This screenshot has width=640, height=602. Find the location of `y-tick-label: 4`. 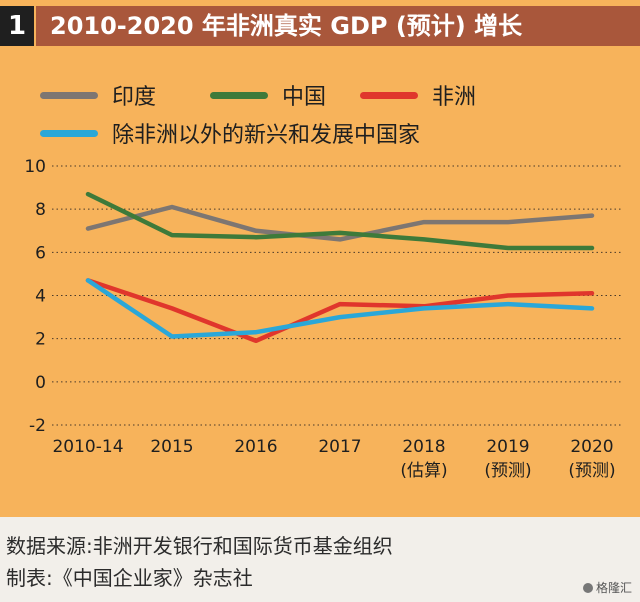

y-tick-label: 4 is located at coordinates (40, 297).